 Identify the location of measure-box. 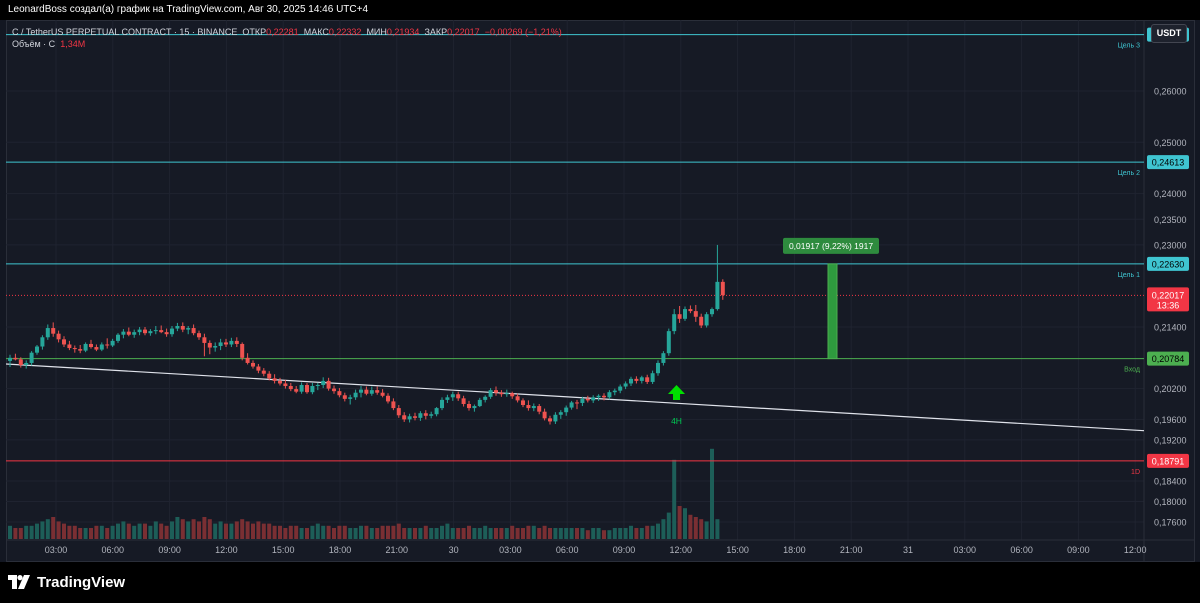
(832, 311).